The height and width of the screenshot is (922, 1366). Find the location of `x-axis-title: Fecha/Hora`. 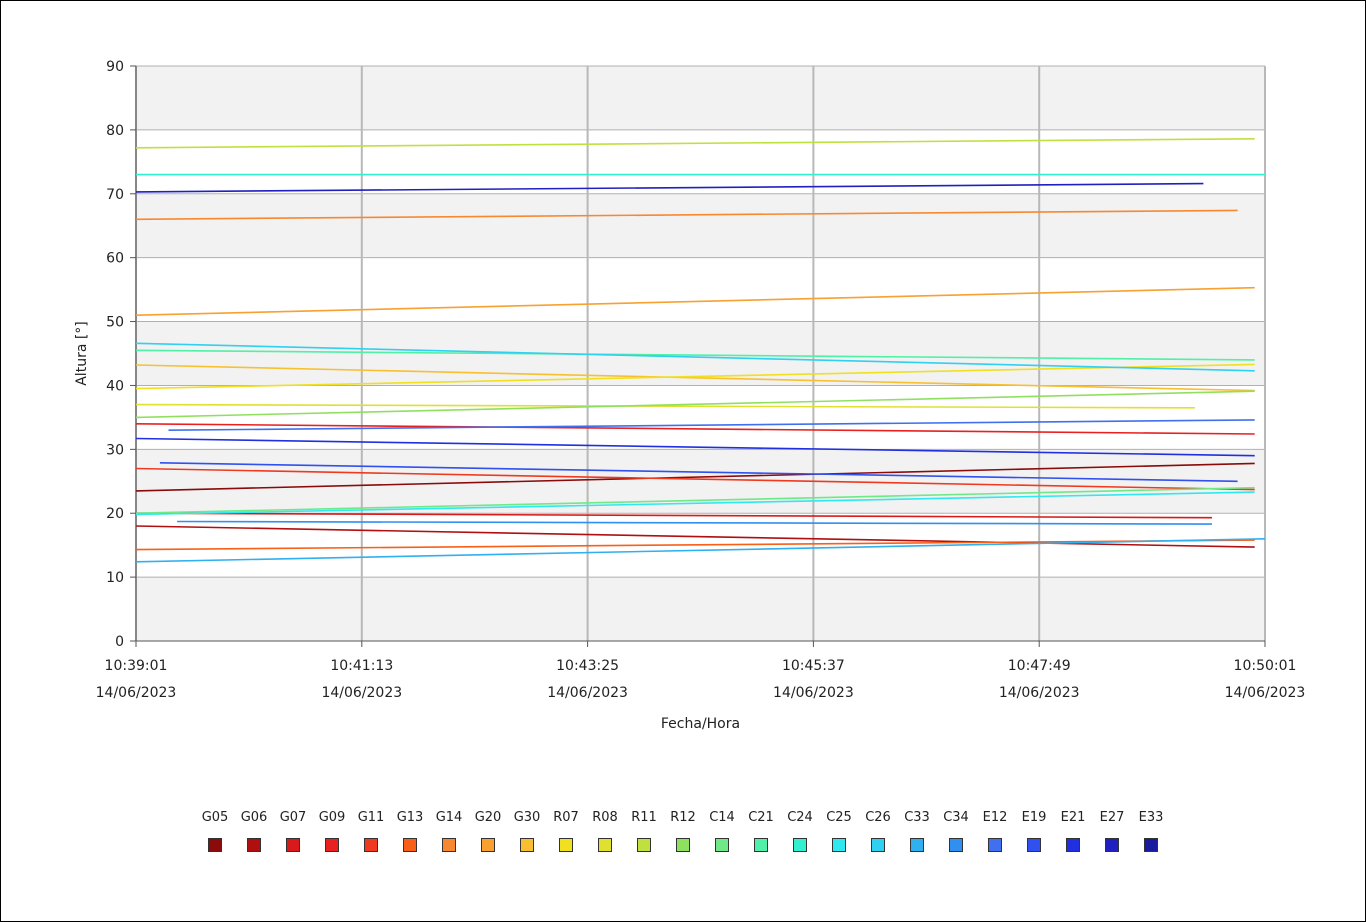

x-axis-title: Fecha/Hora is located at coordinates (700, 724).